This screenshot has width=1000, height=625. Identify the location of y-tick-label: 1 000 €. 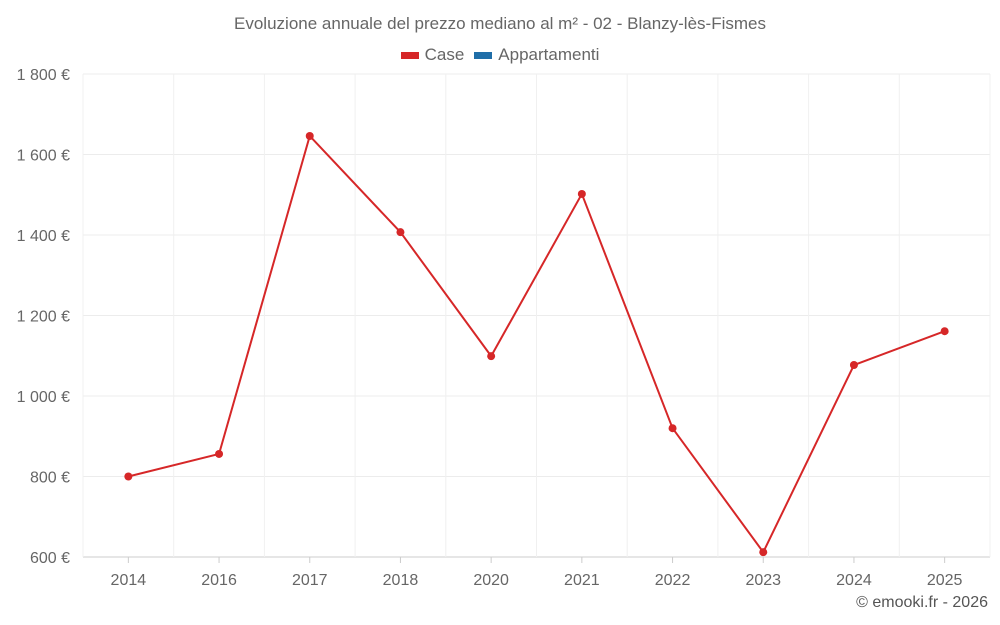
(43, 397).